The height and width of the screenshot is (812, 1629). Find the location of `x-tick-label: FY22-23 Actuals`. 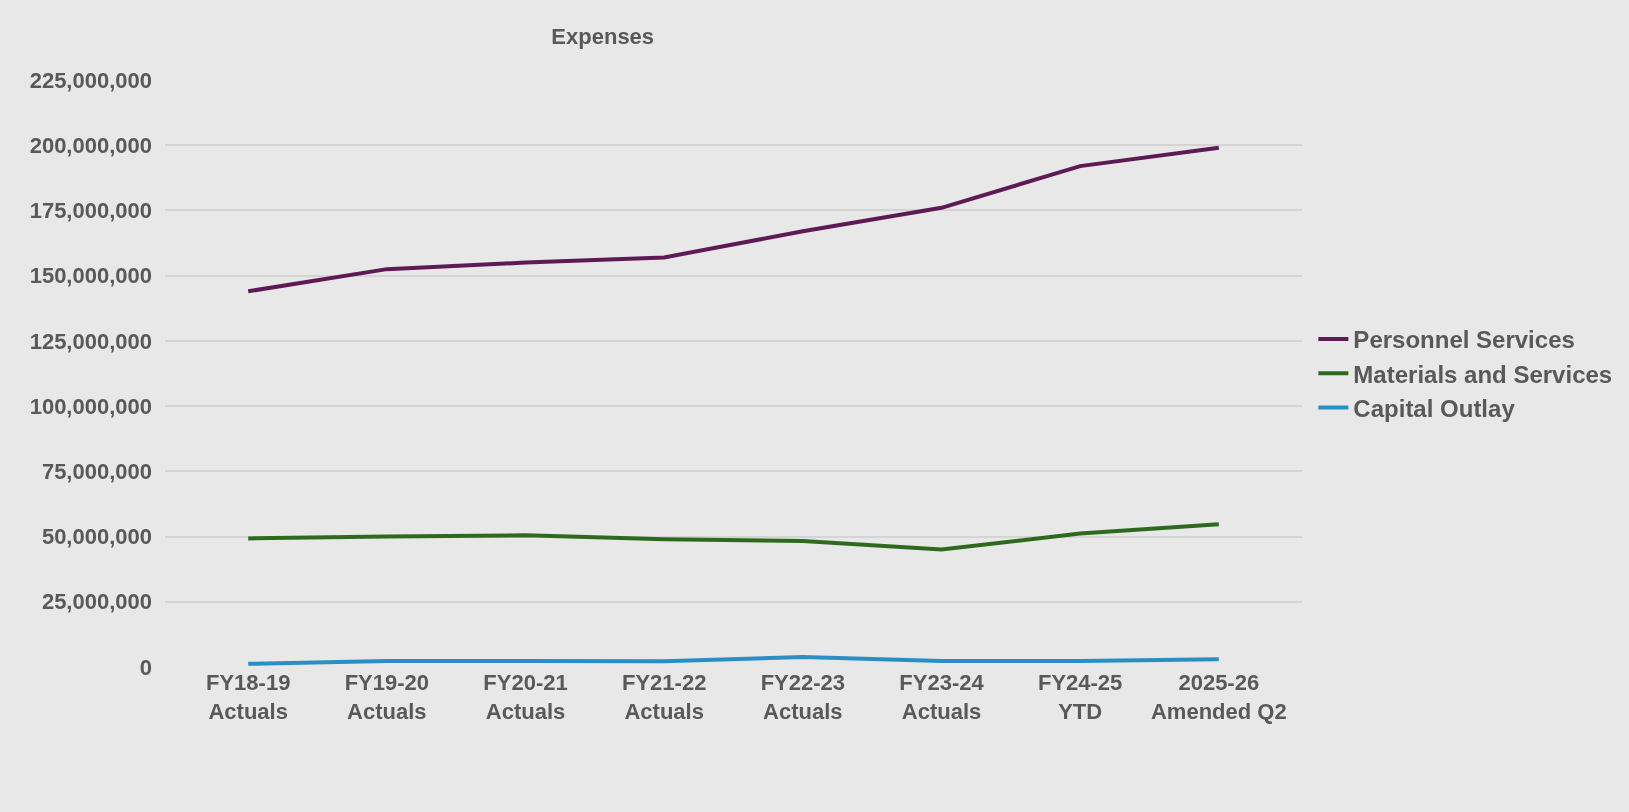

x-tick-label: FY22-23 Actuals is located at coordinates (803, 697).